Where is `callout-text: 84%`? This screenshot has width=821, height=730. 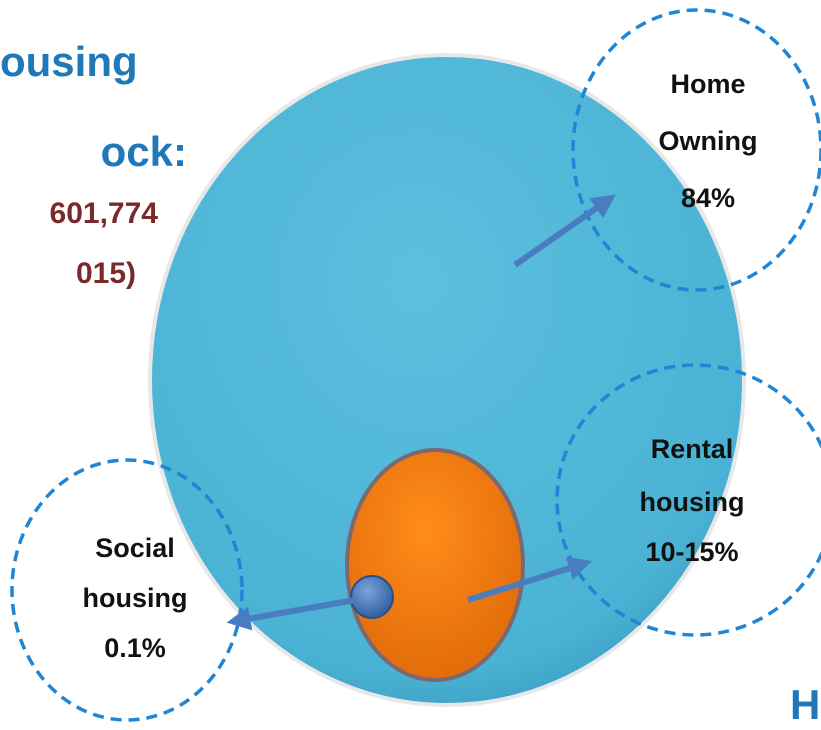
callout-text: 84% is located at coordinates (708, 198).